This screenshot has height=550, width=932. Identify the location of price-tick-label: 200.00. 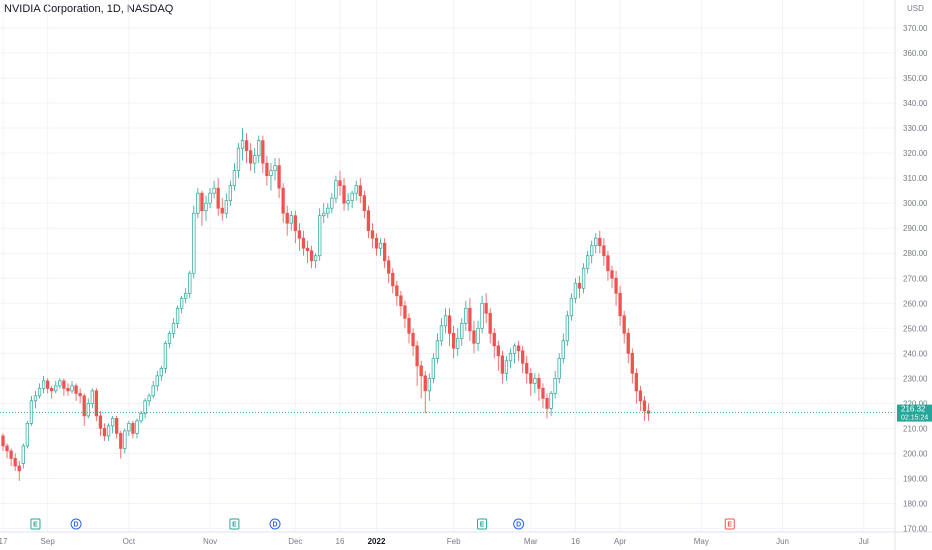
(915, 453).